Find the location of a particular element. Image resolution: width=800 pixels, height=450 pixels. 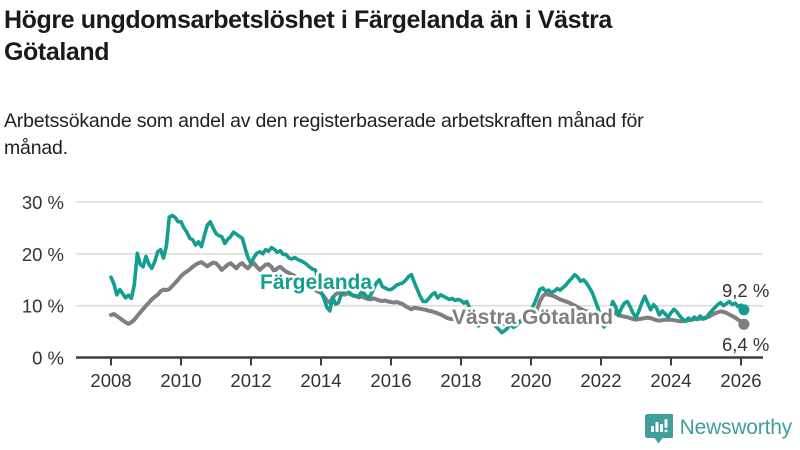

x-tick-2020: 2020 is located at coordinates (530, 380).